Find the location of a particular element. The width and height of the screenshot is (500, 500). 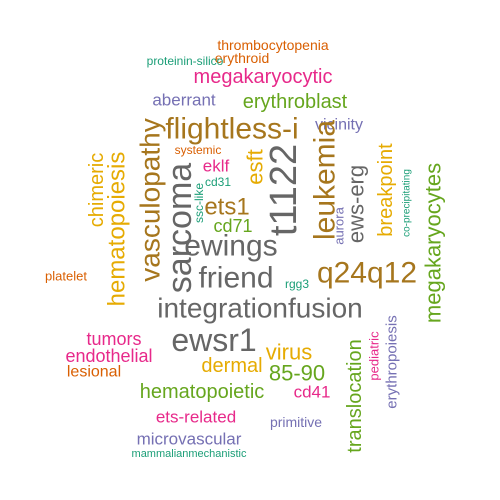

word-endothelial: endothelial is located at coordinates (108, 356).